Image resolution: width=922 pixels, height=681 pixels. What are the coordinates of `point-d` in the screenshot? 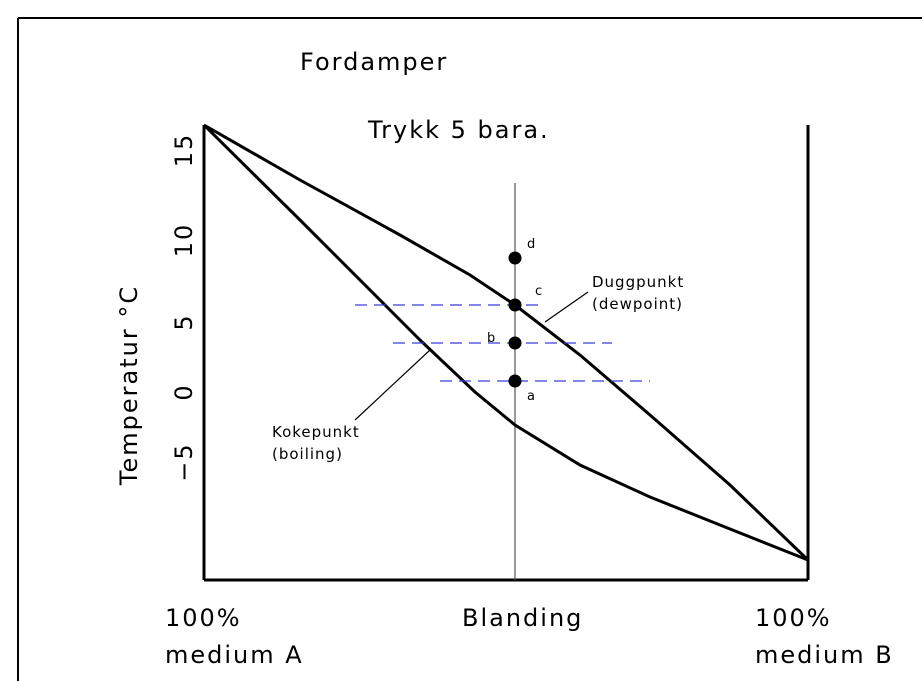 It's located at (515, 258).